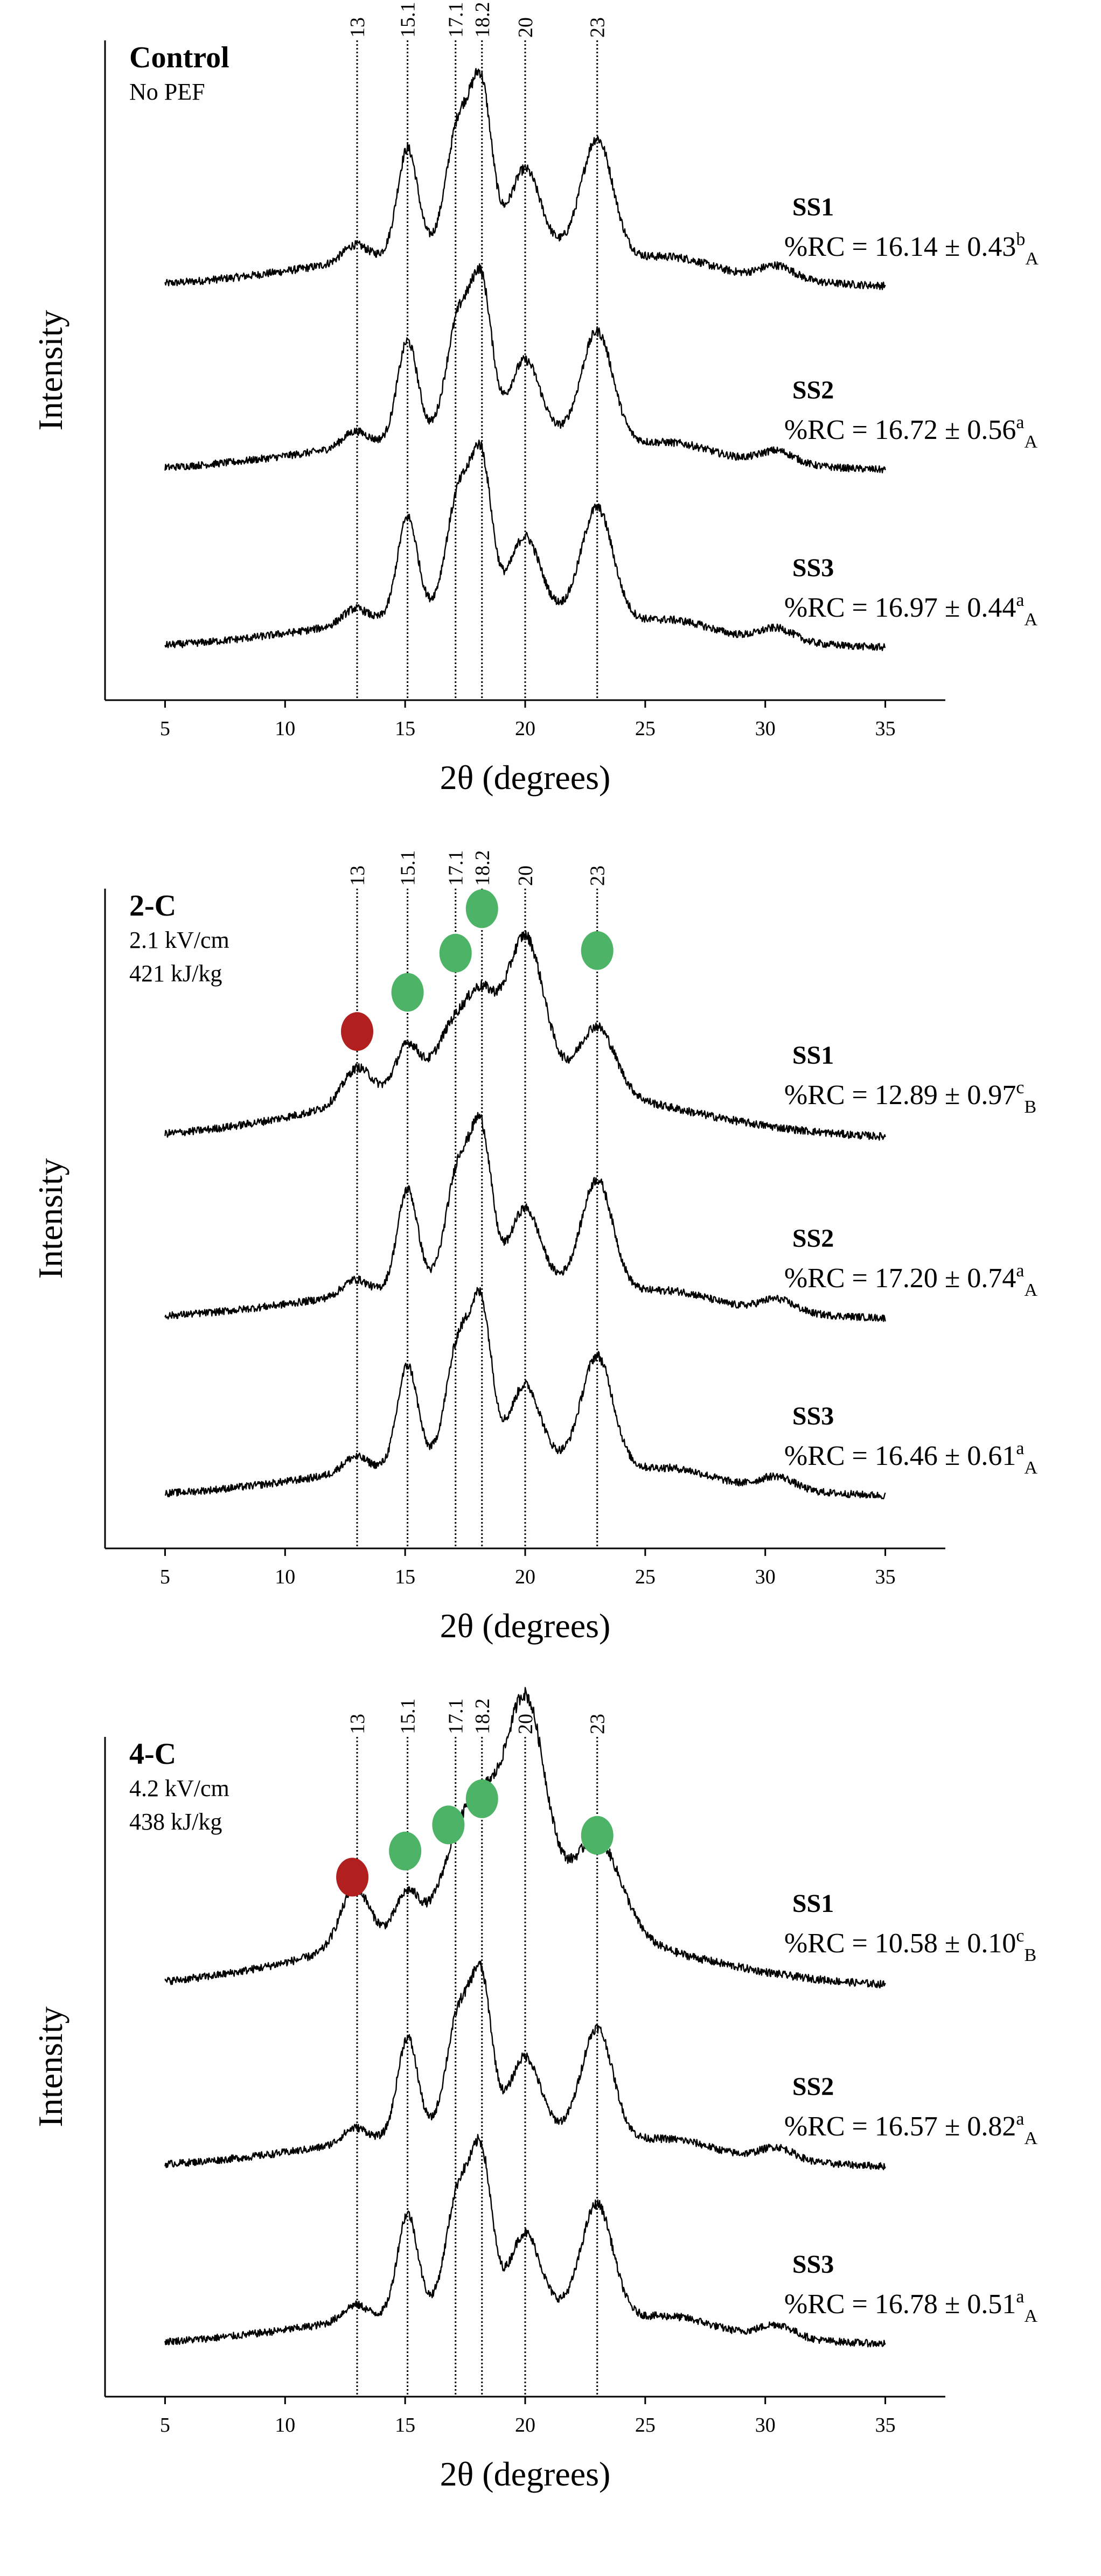 Image resolution: width=1101 pixels, height=2576 pixels. What do you see at coordinates (900, 247) in the screenshot?
I see `rc-value-main: %RC = 16.14 ± 0.43` at bounding box center [900, 247].